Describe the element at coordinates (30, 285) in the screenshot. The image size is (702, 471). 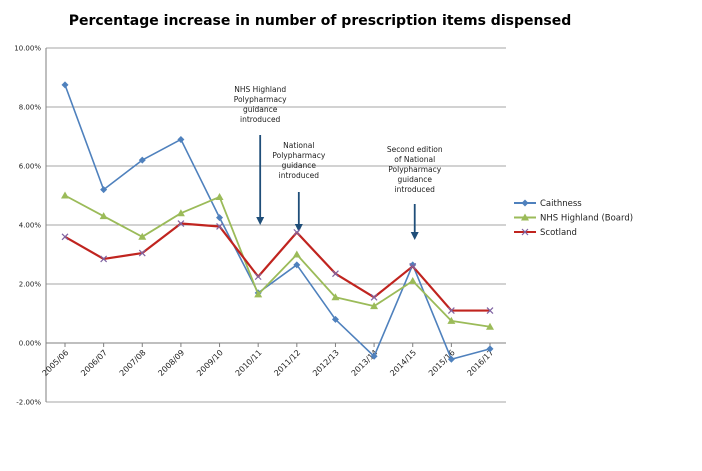
I see `y-tick-label: 2.00%` at that location.